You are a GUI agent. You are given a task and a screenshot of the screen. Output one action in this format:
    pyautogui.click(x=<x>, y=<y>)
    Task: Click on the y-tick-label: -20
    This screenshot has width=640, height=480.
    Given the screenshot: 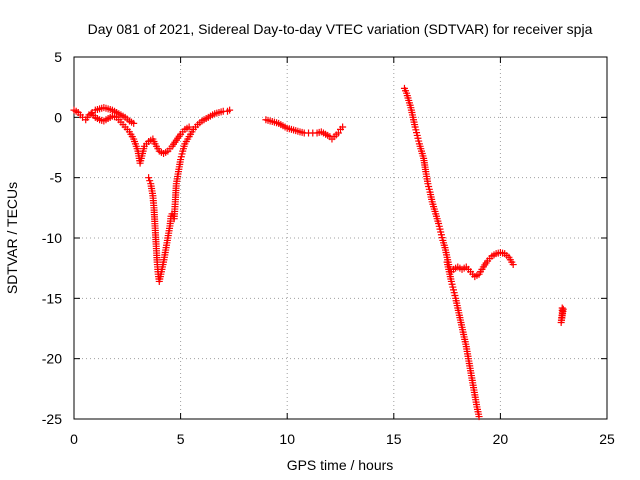 What is the action you would take?
    pyautogui.click(x=52, y=359)
    